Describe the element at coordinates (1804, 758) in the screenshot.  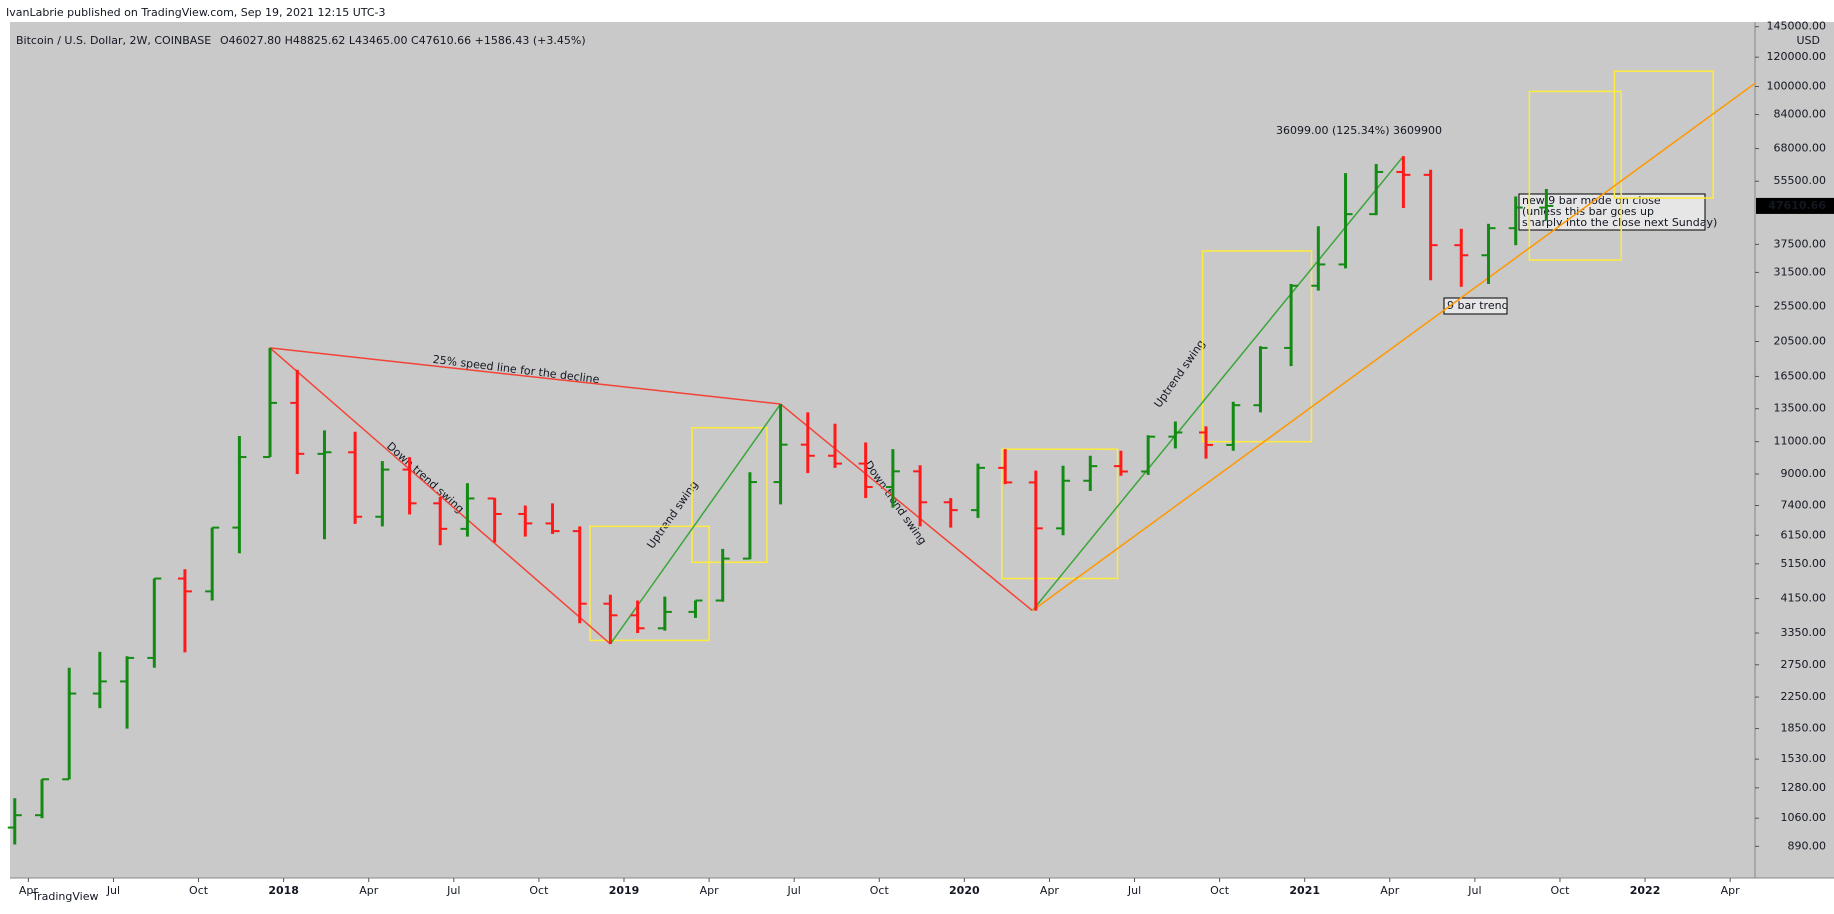
I see `y-tick-label: 1530.00` at that location.